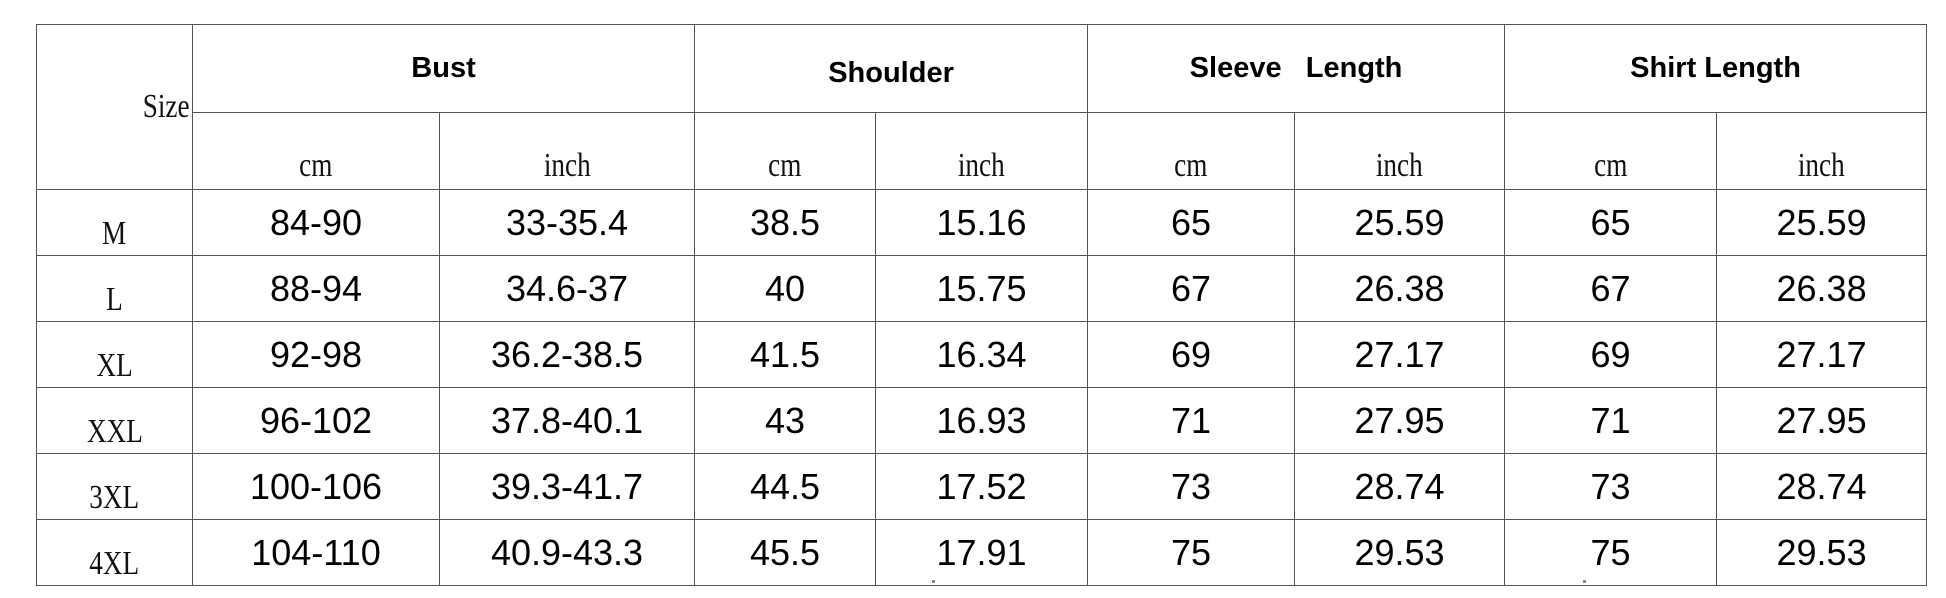 The image size is (1946, 598). What do you see at coordinates (1716, 68) in the screenshot?
I see `group-header-shirt-length: Shirt Length` at bounding box center [1716, 68].